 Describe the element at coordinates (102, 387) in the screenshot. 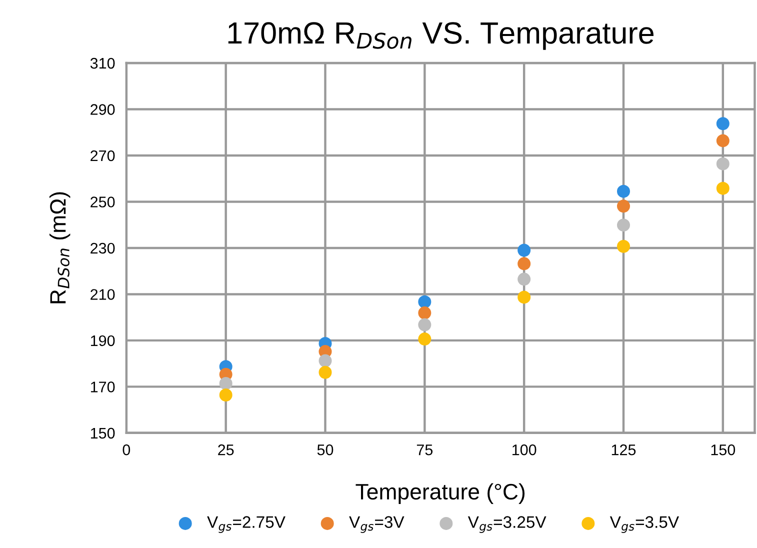

I see `y-tick-label: 170` at that location.